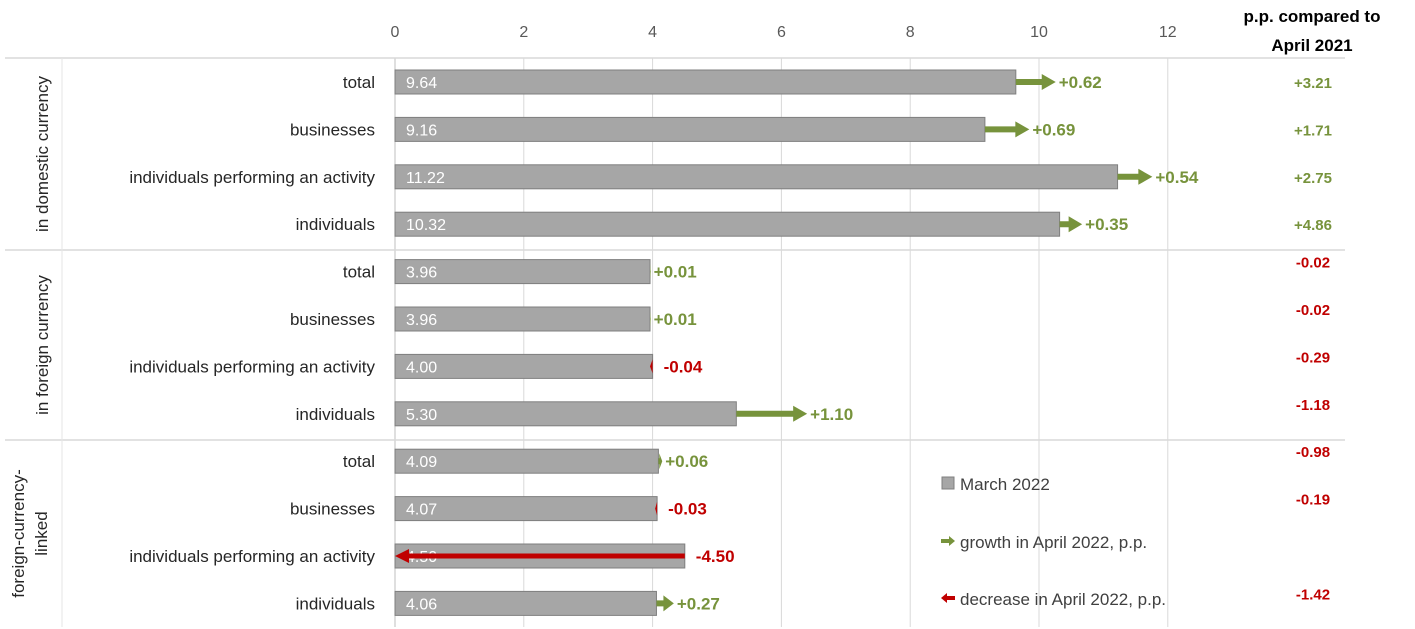 The height and width of the screenshot is (629, 1415). Describe the element at coordinates (1313, 130) in the screenshot. I see `yoy-value: +1.71` at that location.